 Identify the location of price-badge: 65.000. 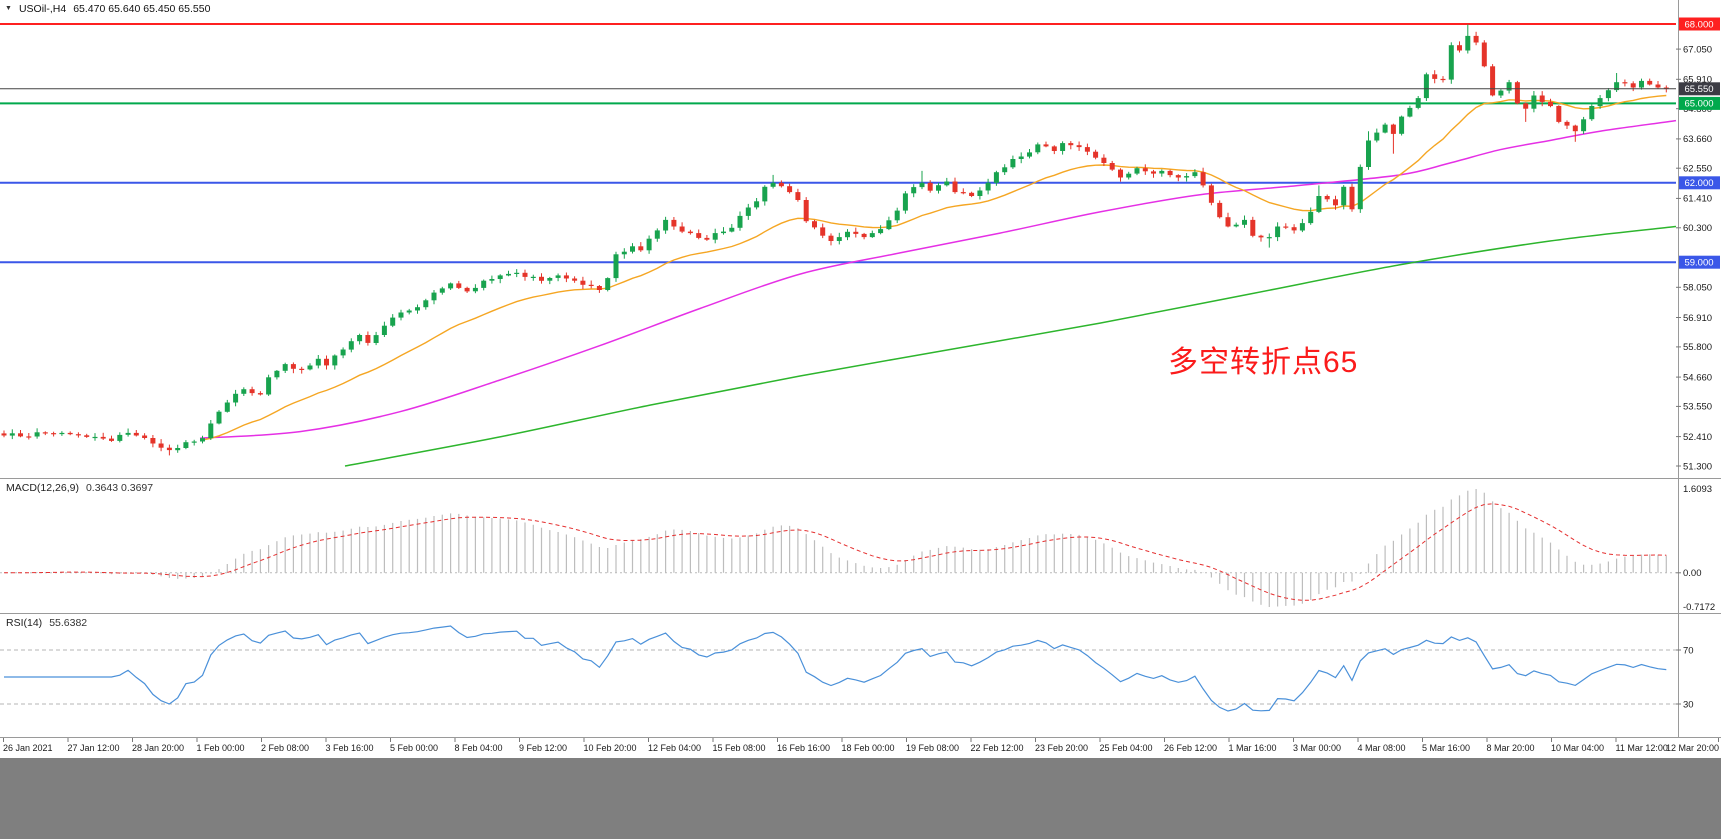
(1699, 103).